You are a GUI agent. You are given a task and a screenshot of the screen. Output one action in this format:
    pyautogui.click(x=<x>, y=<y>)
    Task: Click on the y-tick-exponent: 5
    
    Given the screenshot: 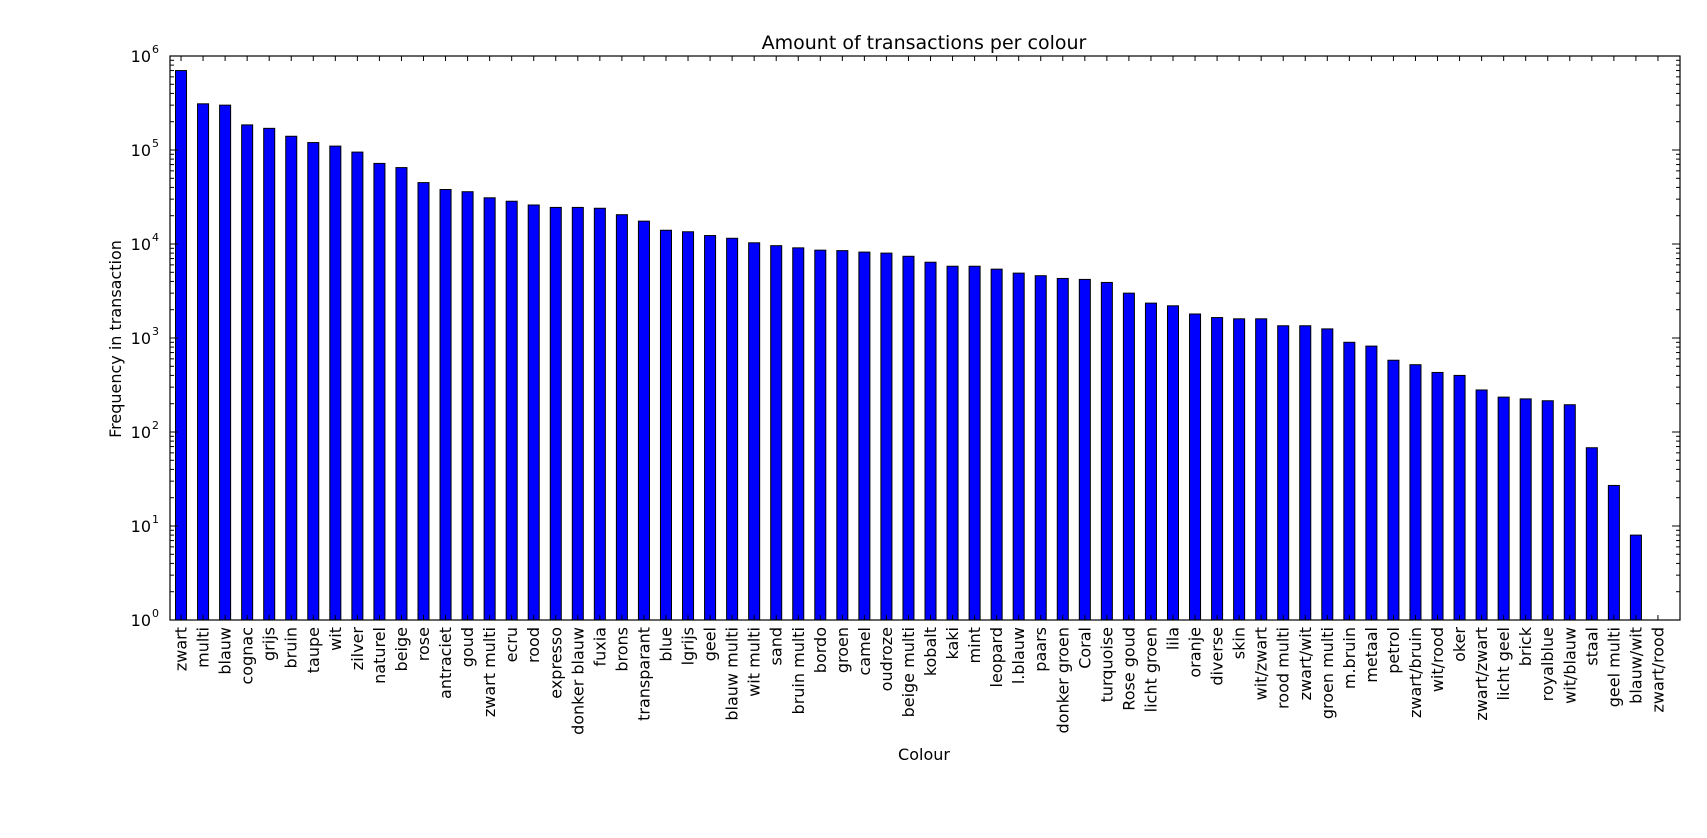 What is the action you would take?
    pyautogui.click(x=155, y=143)
    